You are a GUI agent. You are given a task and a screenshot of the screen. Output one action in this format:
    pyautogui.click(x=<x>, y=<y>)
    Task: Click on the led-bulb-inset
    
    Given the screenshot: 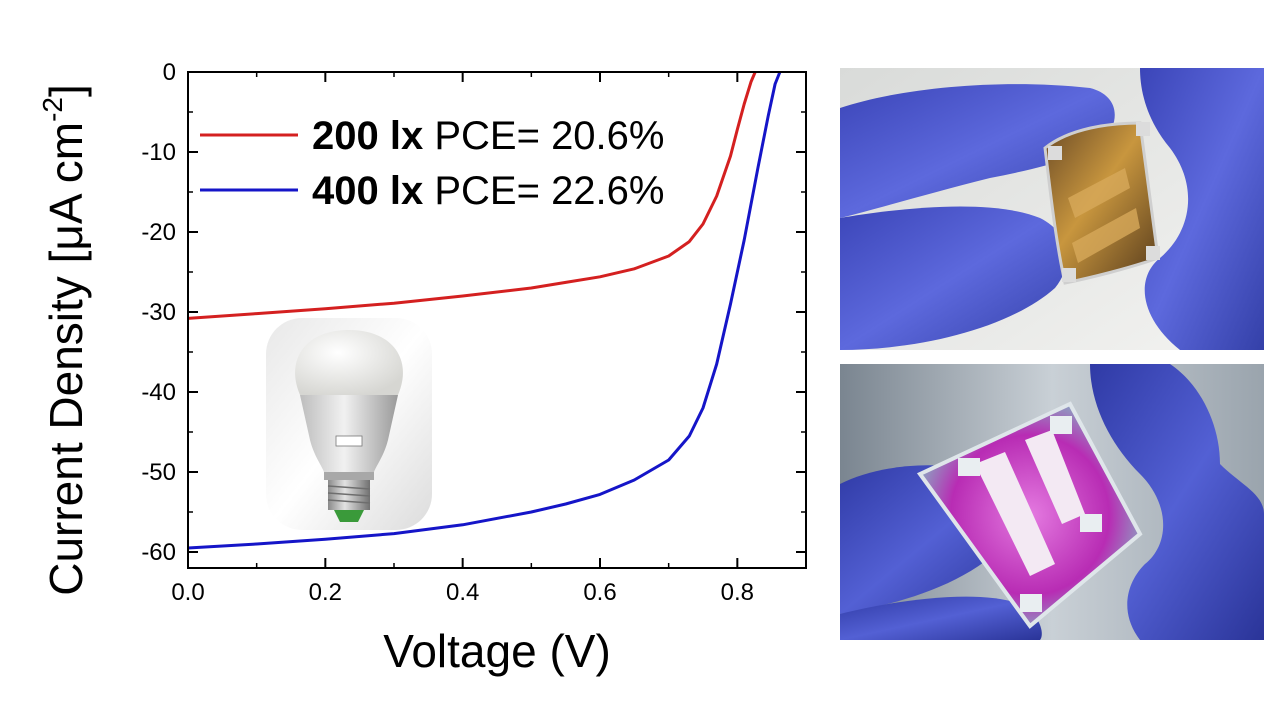 What is the action you would take?
    pyautogui.click(x=349, y=424)
    